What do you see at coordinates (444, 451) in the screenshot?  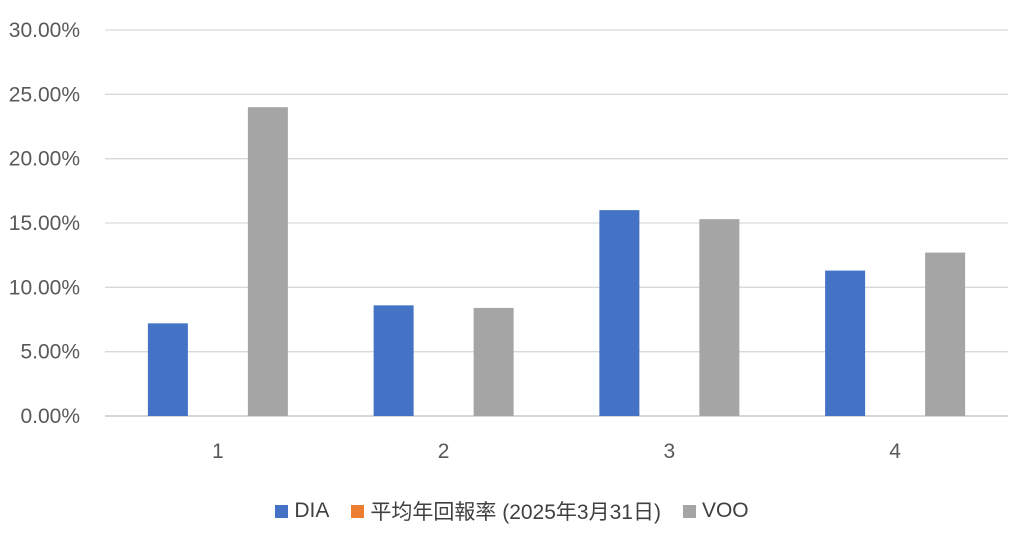 I see `x-tick-label: 2` at bounding box center [444, 451].